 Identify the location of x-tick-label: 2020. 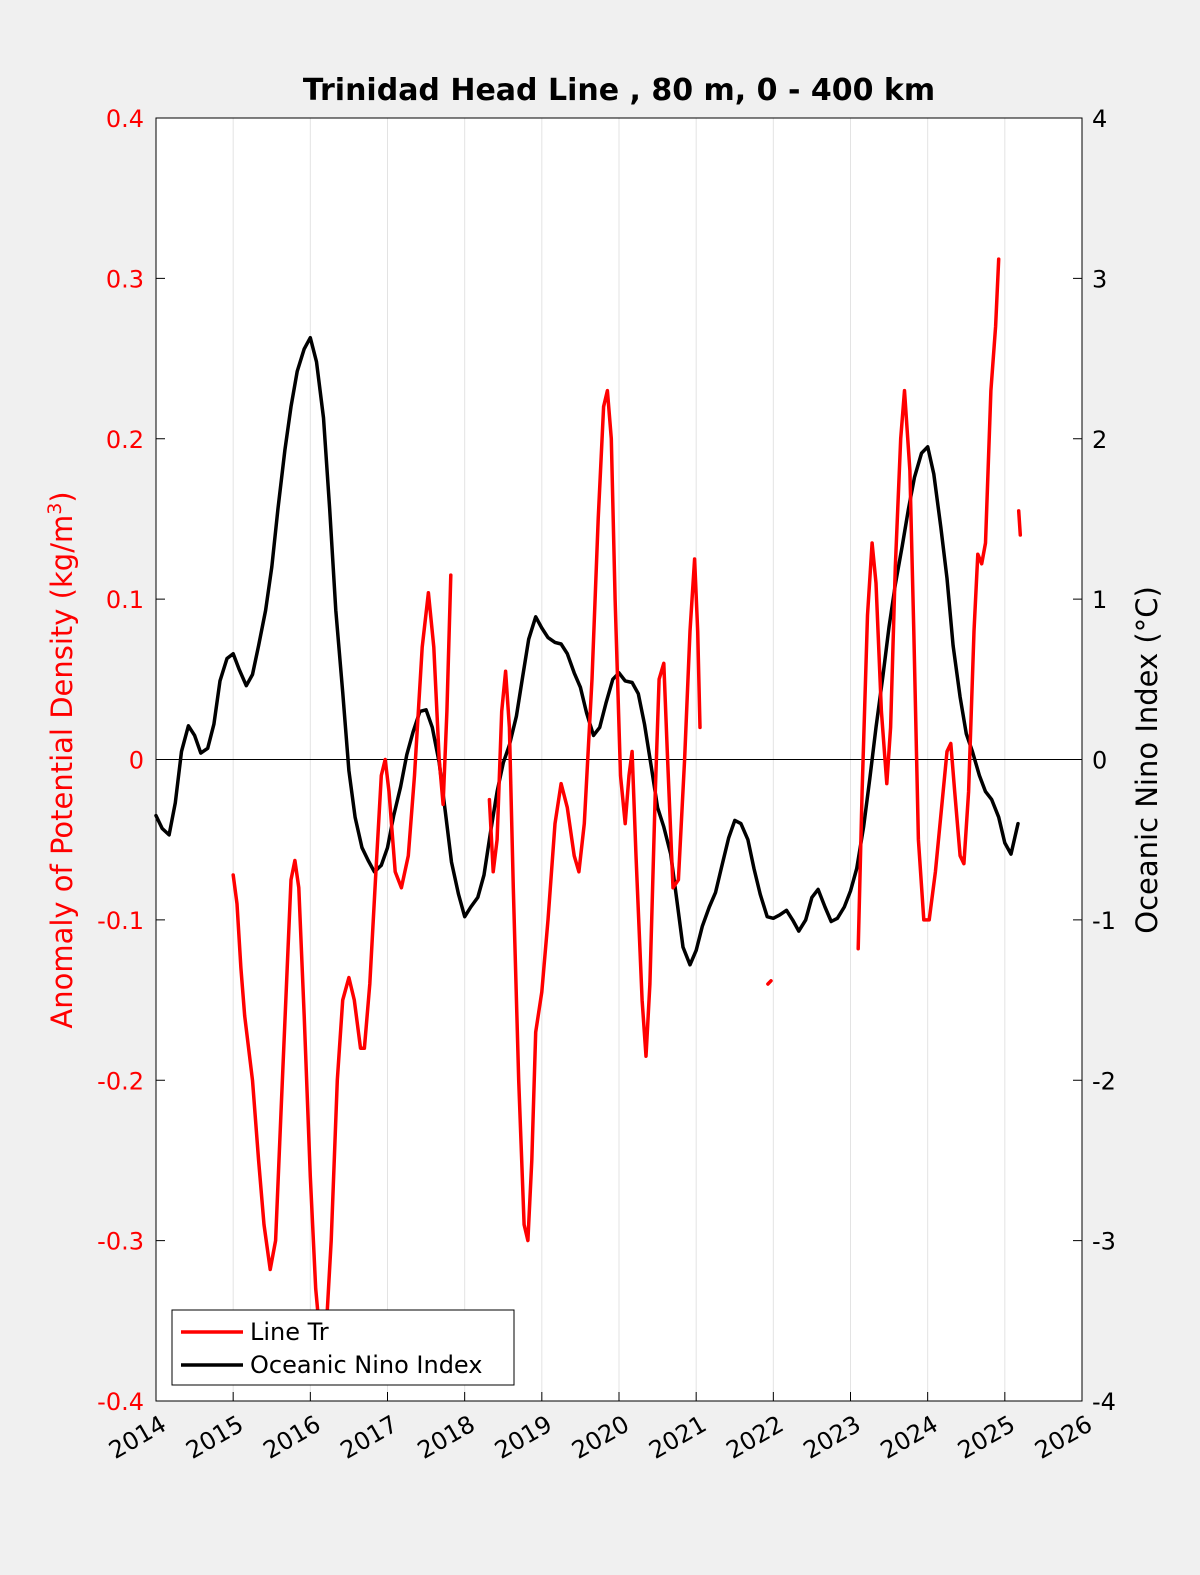
(600, 1437).